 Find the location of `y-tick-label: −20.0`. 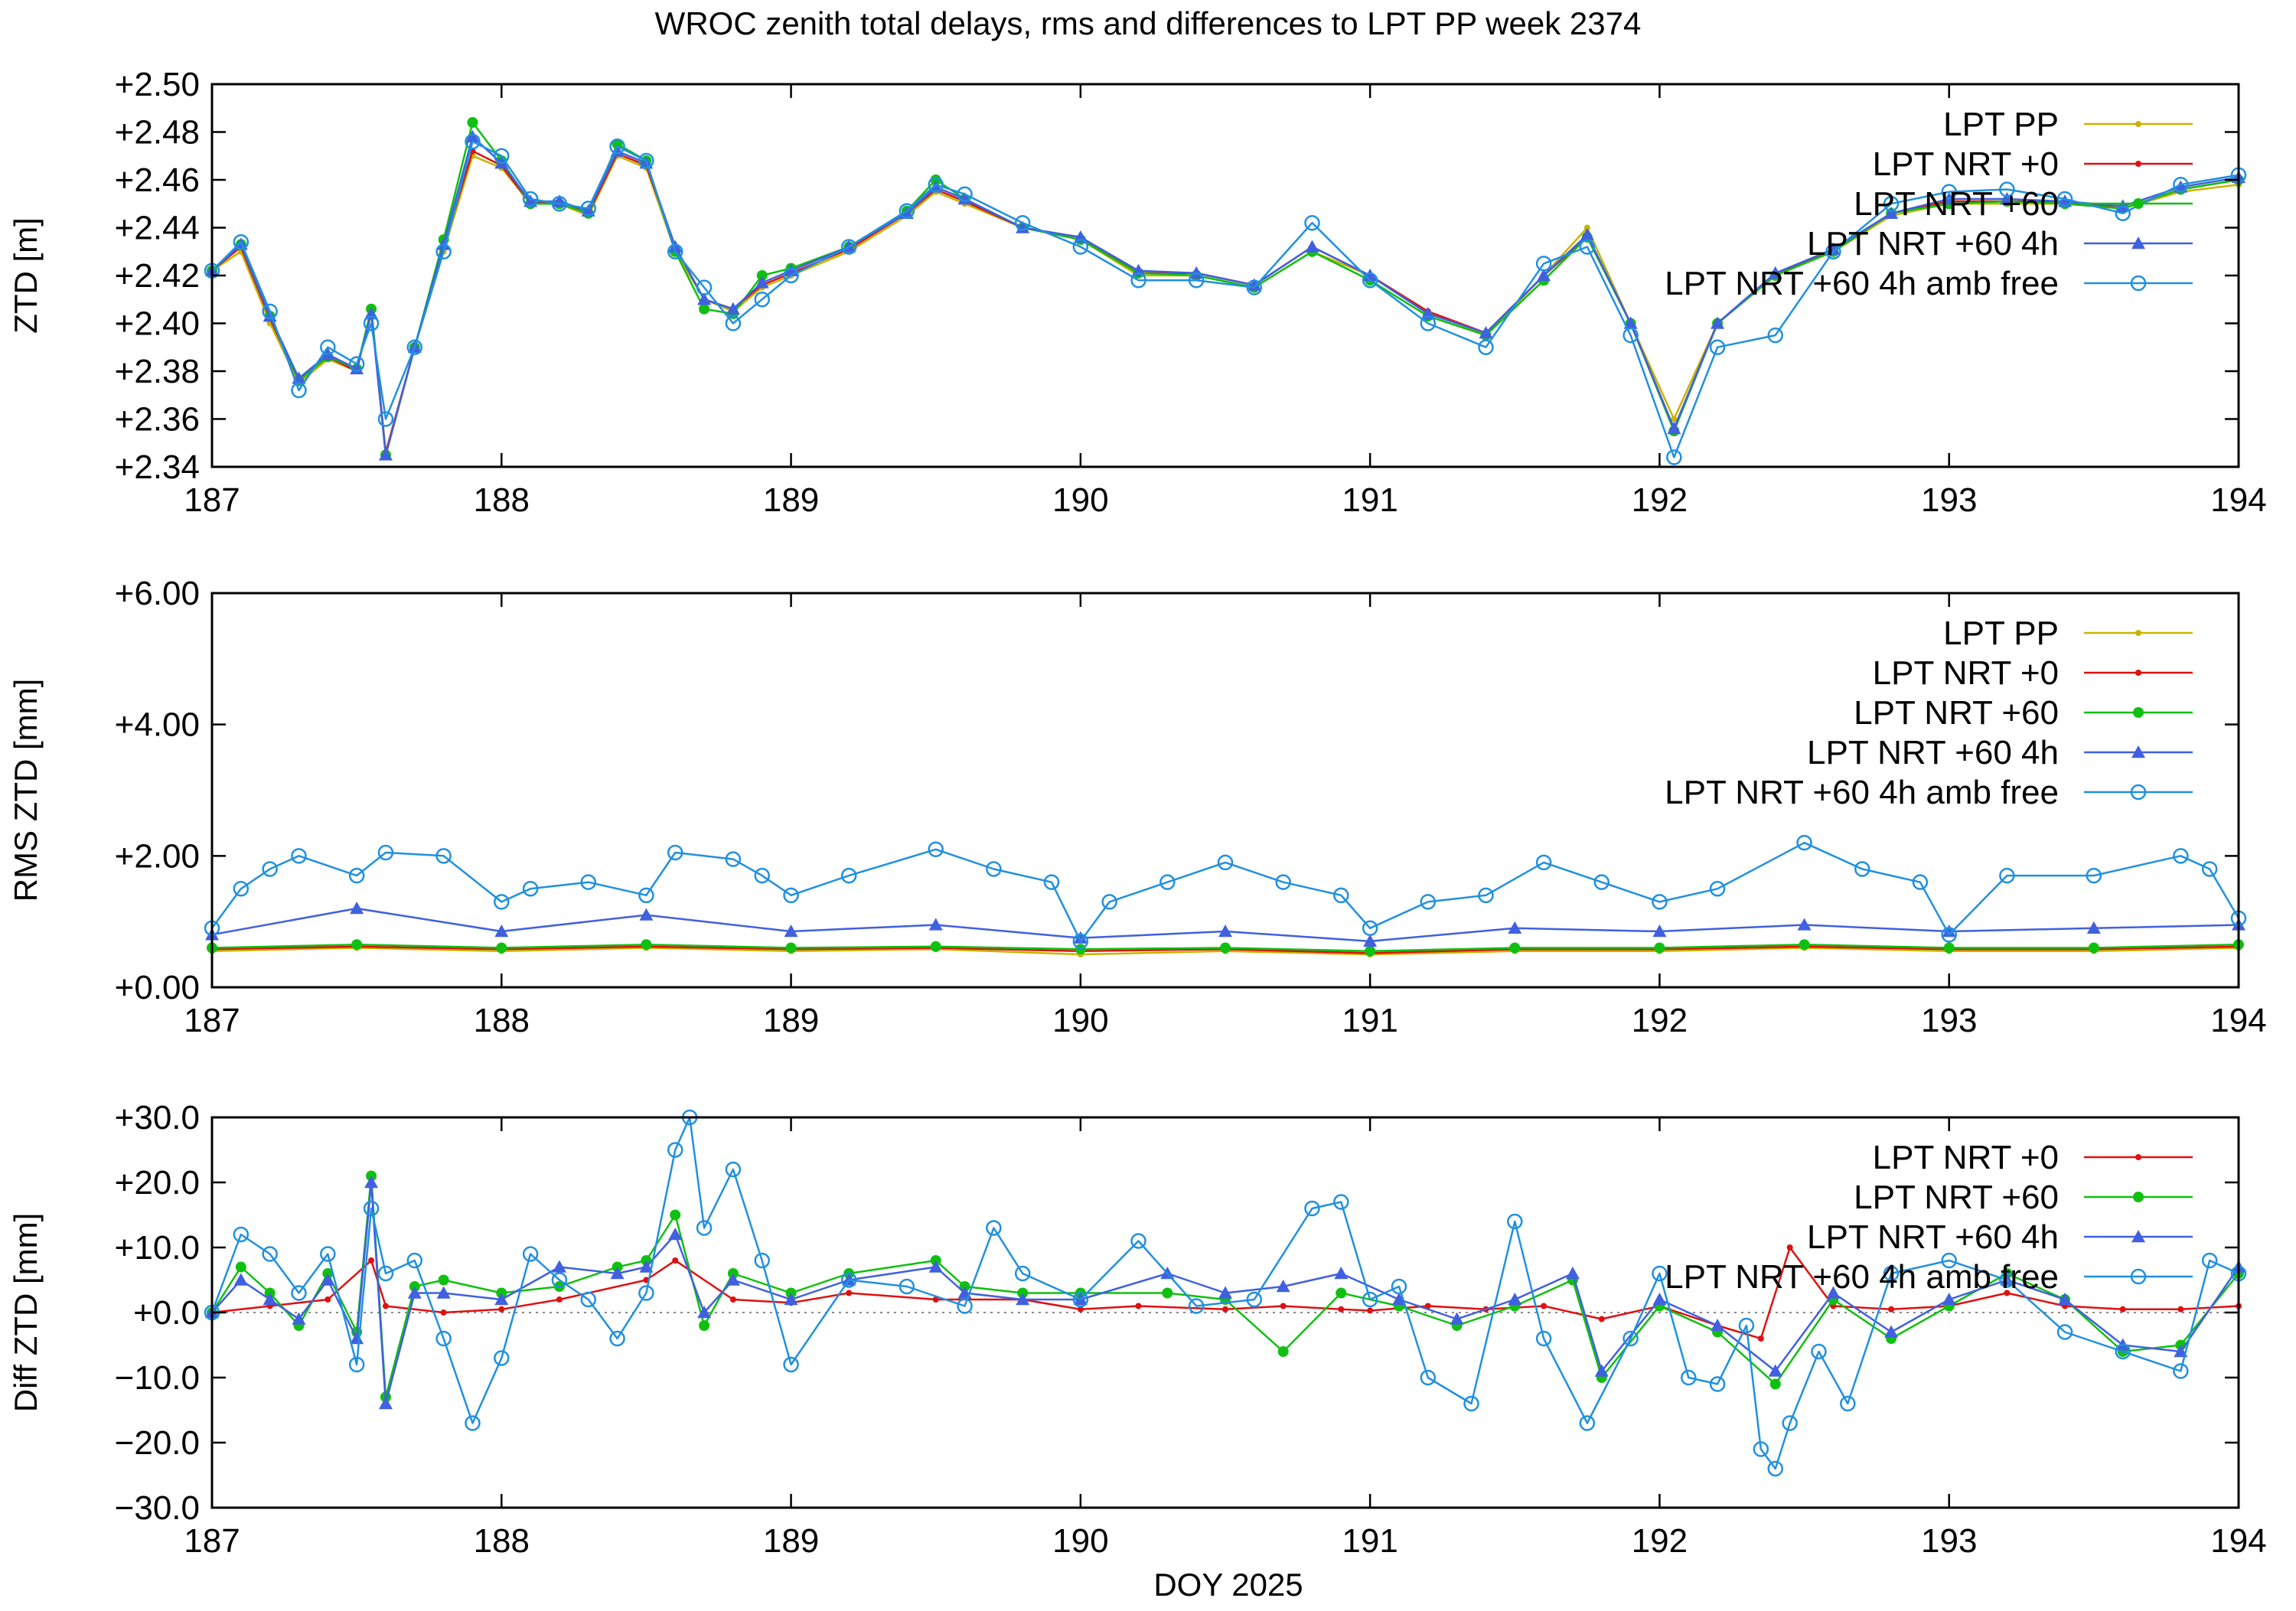

y-tick-label: −20.0 is located at coordinates (157, 1443).